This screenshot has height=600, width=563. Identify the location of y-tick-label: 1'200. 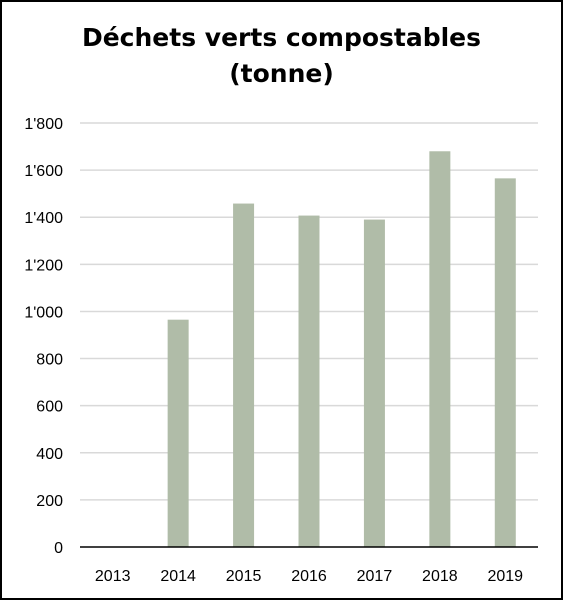
(43, 265).